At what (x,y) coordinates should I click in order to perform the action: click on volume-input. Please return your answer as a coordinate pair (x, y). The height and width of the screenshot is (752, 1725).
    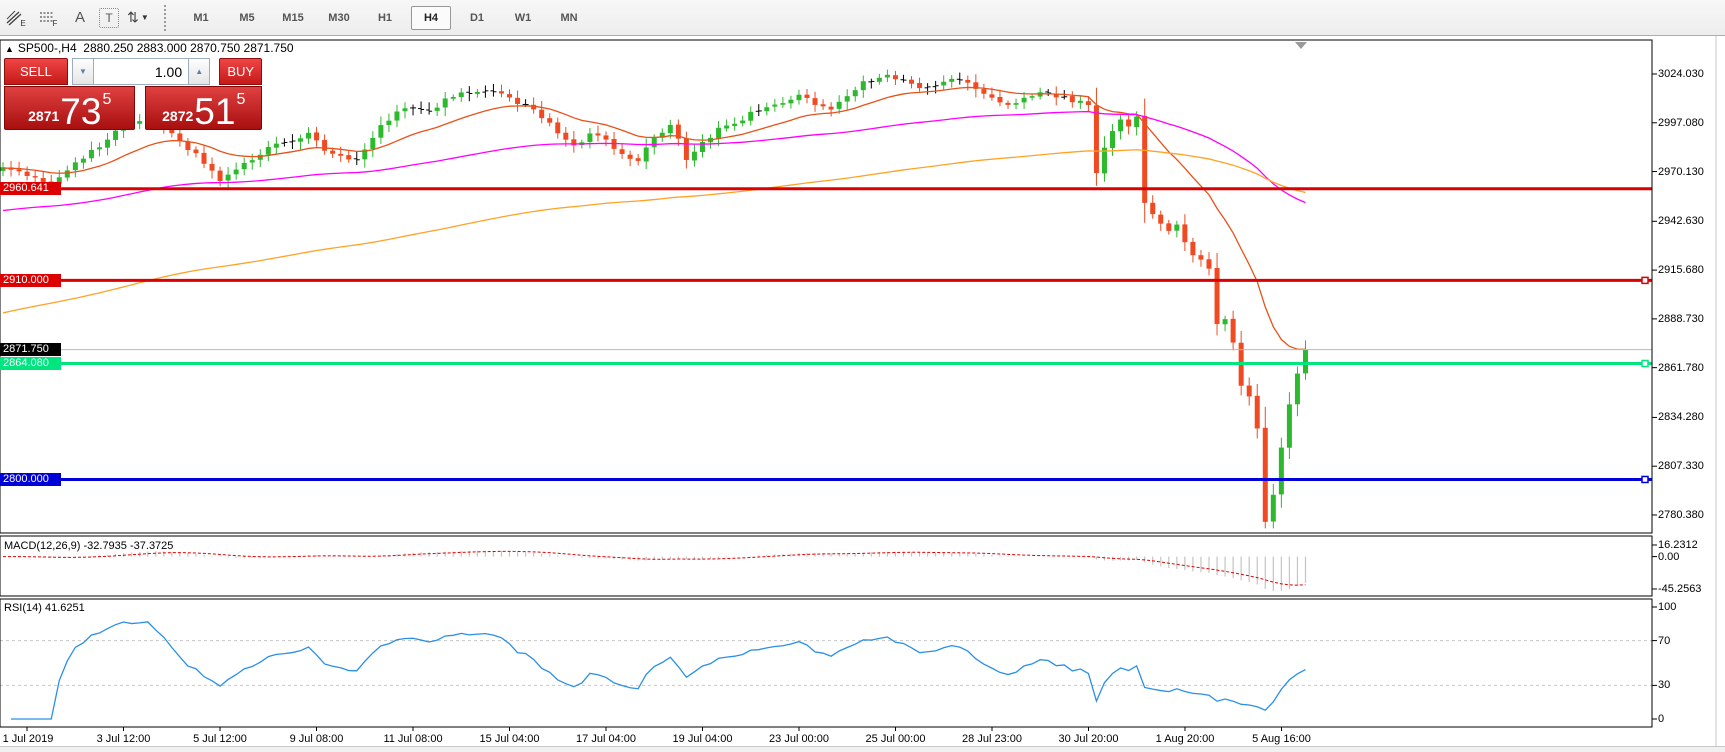
    Looking at the image, I should click on (141, 71).